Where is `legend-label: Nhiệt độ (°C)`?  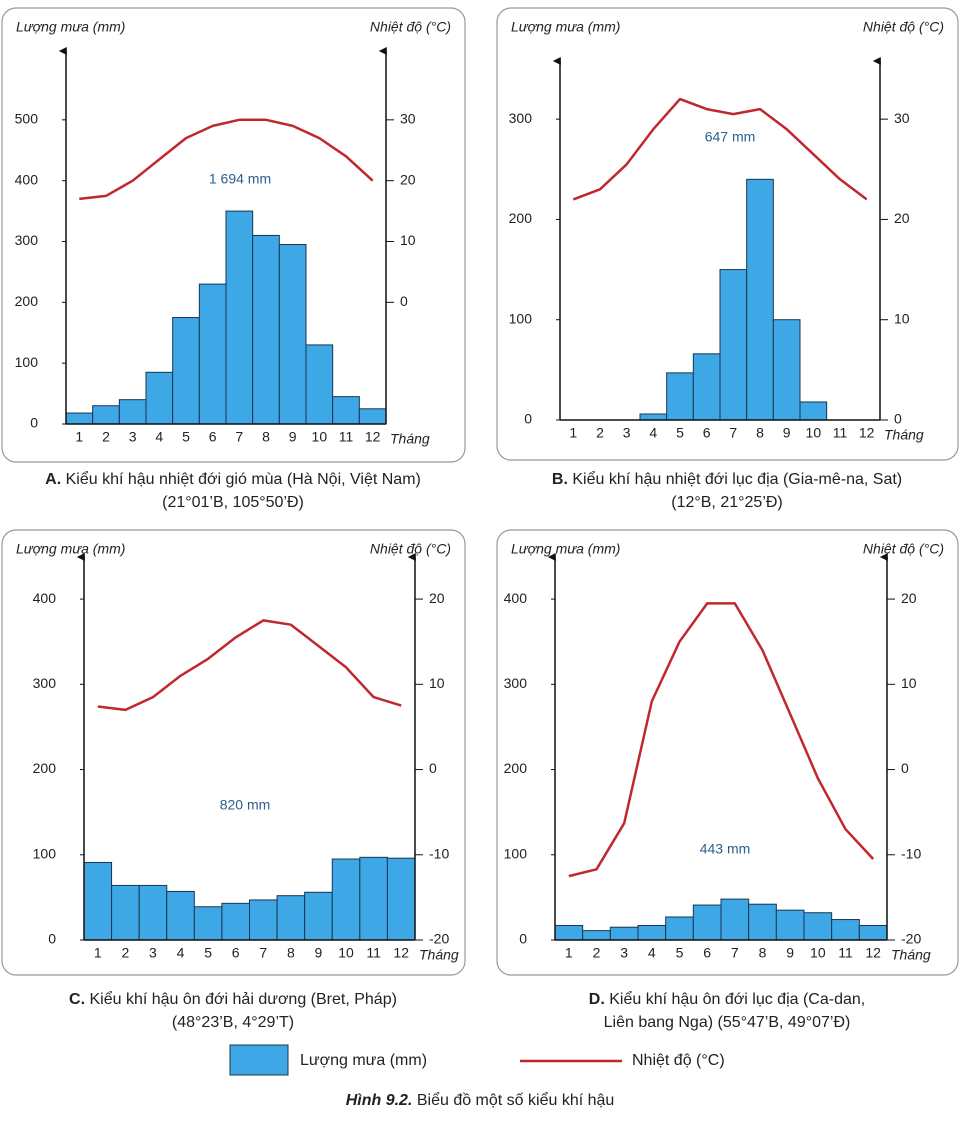 legend-label: Nhiệt độ (°C) is located at coordinates (678, 1060).